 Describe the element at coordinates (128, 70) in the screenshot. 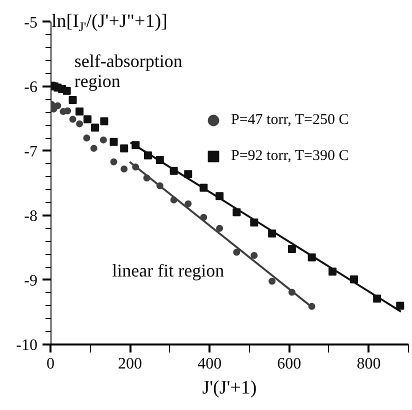

I see `annotation: self-absorption region` at that location.